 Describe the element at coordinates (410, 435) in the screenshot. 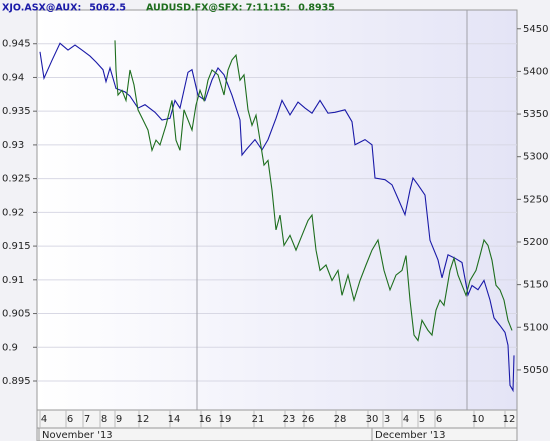

I see `month-label: December '13` at that location.